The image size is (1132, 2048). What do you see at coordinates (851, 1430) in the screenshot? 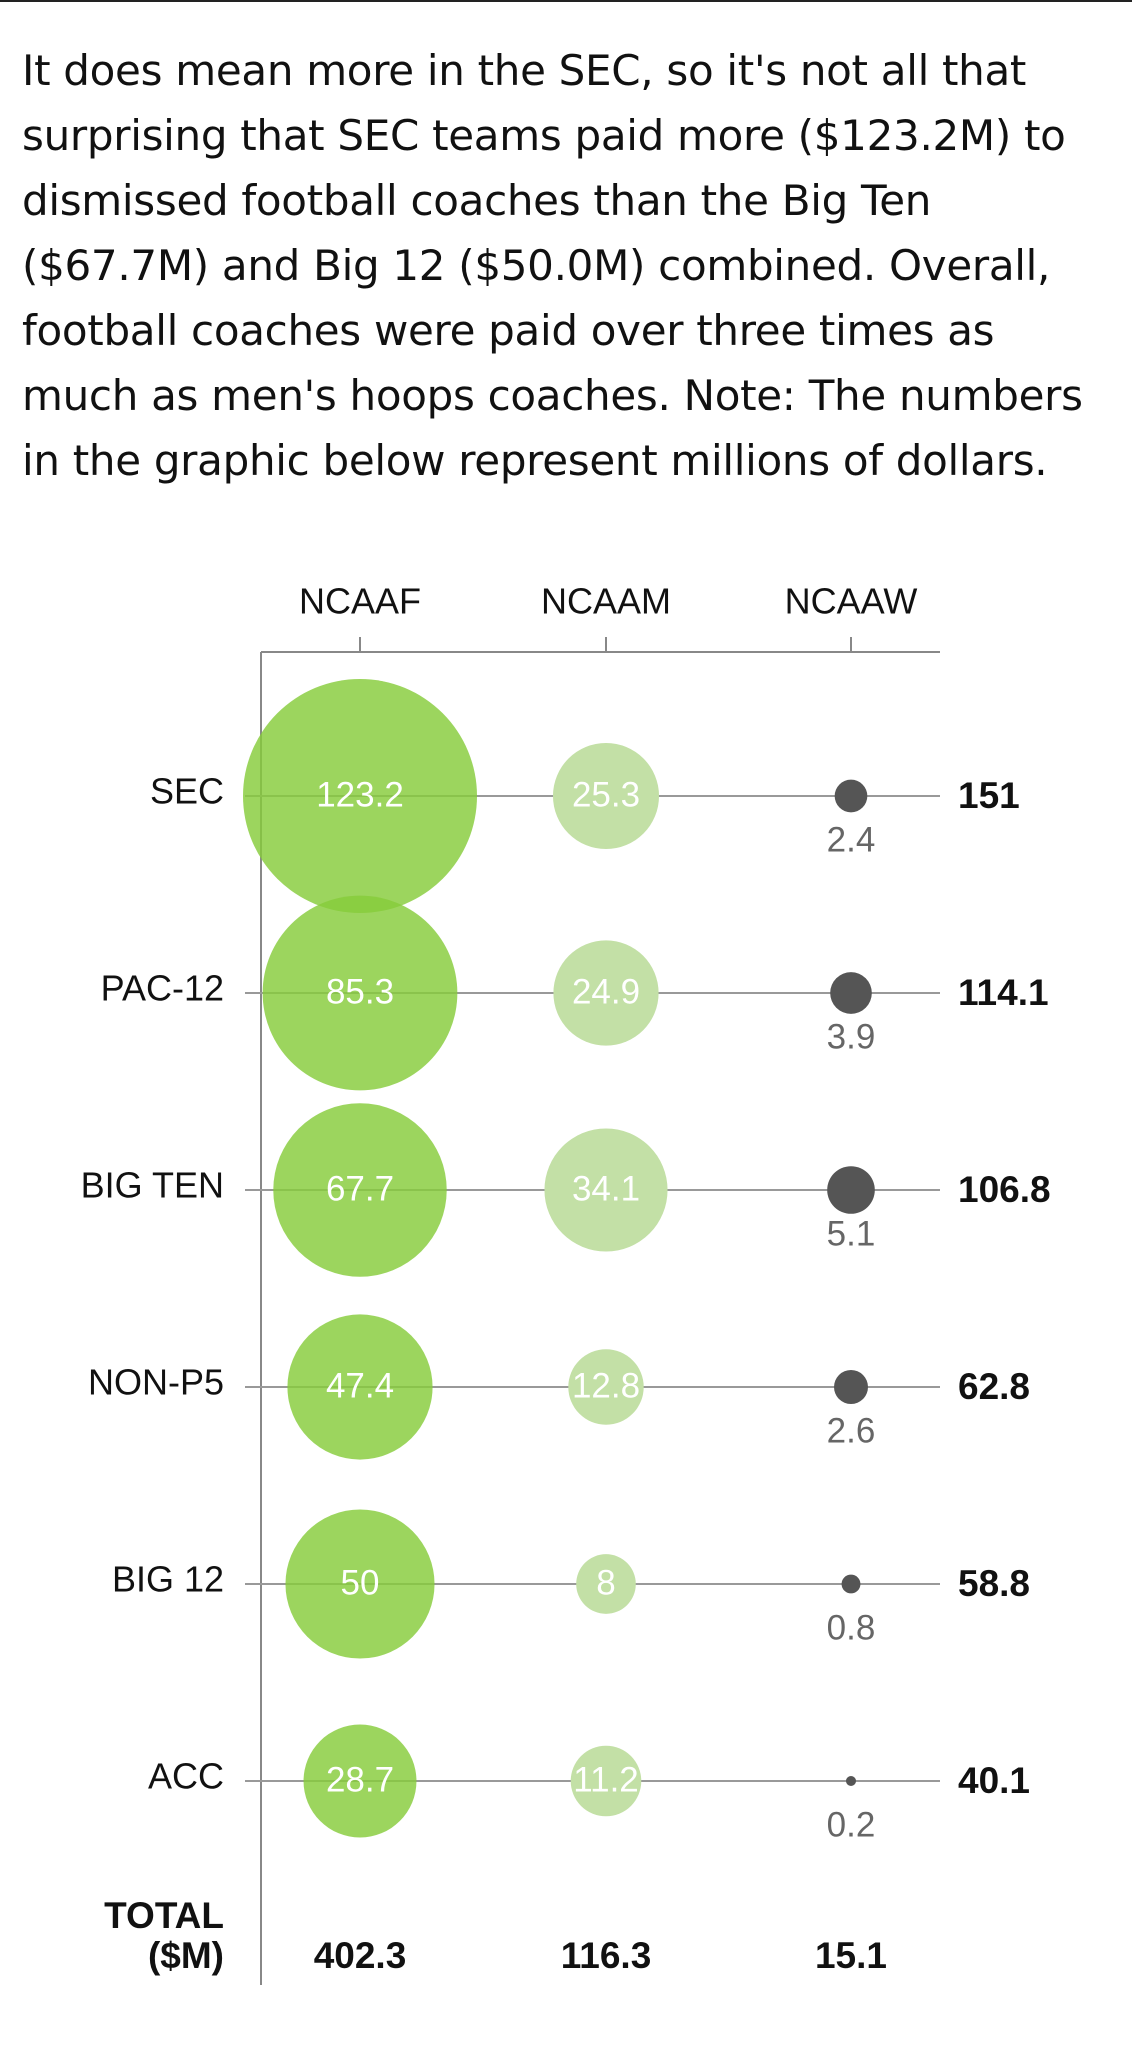
I see `ncaaw-value-label: 2.6` at bounding box center [851, 1430].